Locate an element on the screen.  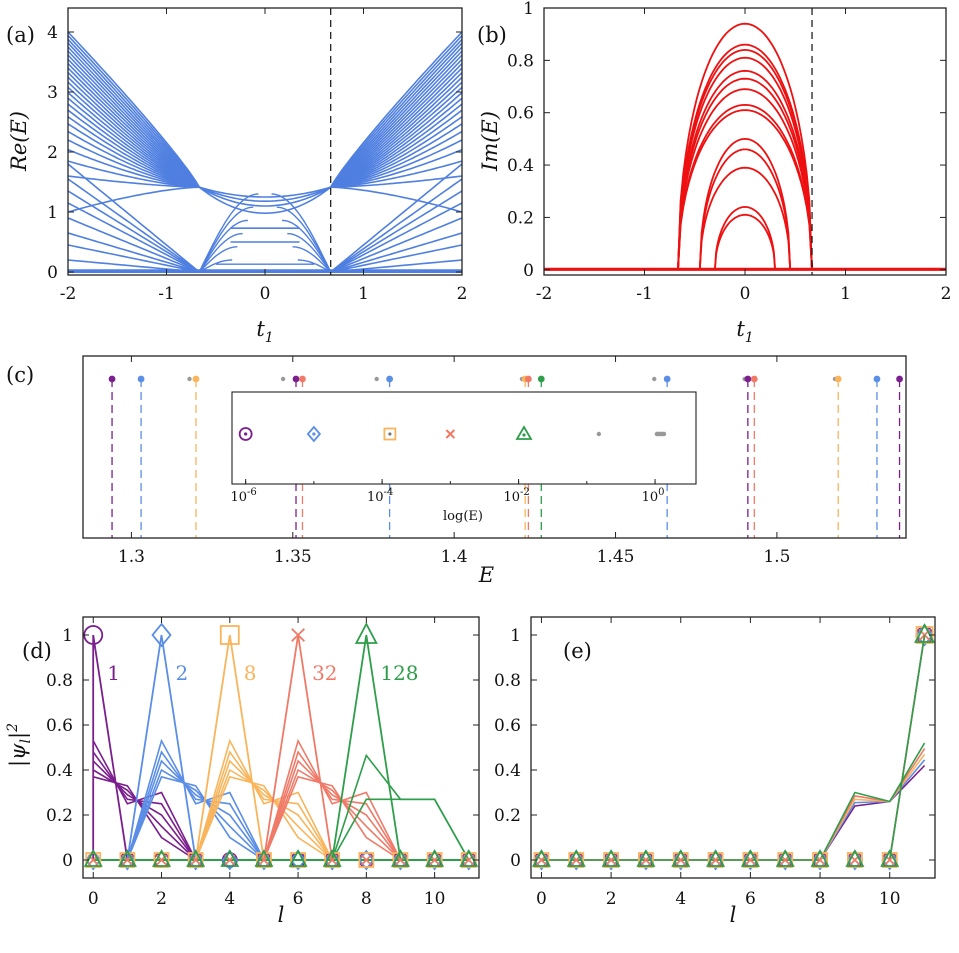
d-xtick-label: 6 is located at coordinates (298, 899).